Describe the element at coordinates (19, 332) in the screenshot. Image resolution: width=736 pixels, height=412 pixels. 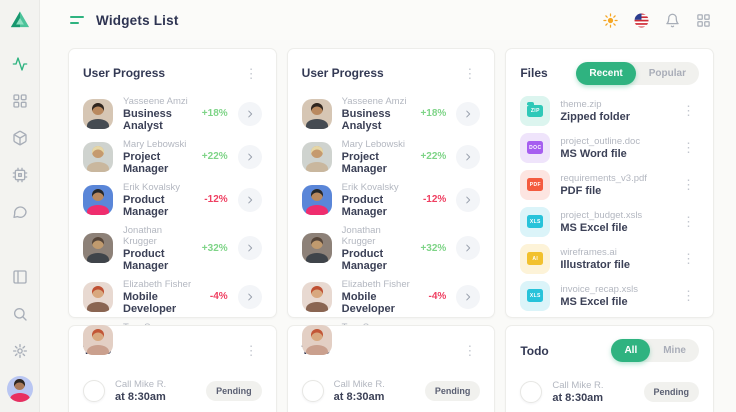
I see `sidebar-nav-bottom` at that location.